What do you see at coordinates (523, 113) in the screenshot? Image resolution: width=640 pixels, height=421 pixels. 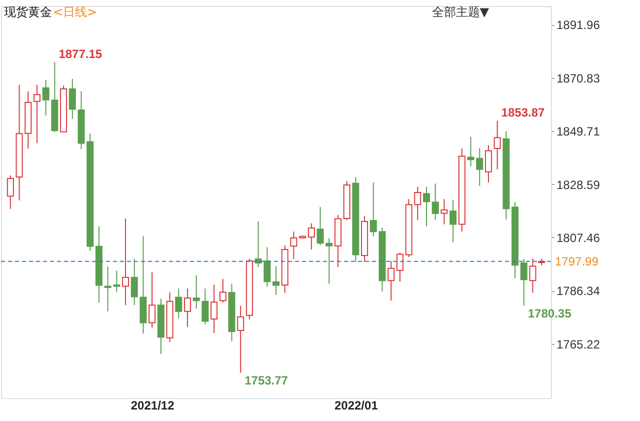 I see `annotation: 1853.87` at bounding box center [523, 113].